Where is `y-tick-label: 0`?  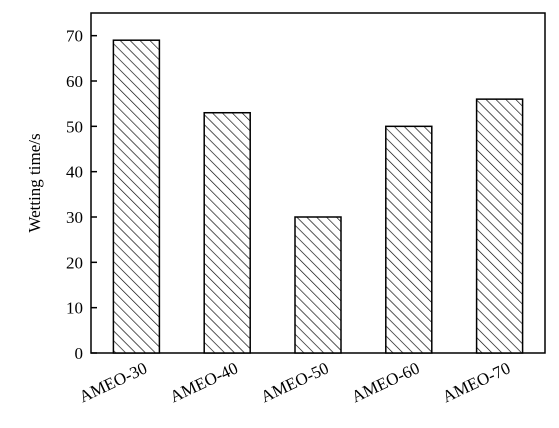
y-tick-label: 0 is located at coordinates (79, 353).